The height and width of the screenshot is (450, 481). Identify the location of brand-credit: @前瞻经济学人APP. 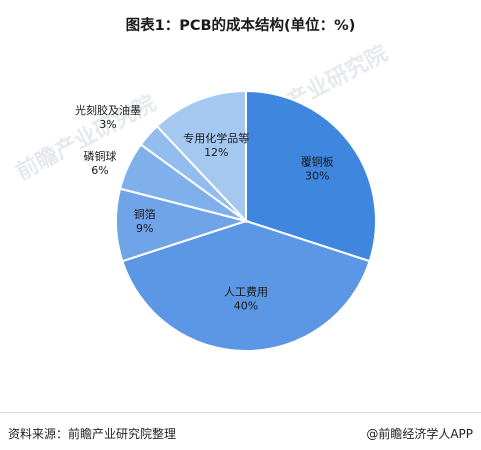
(419, 434).